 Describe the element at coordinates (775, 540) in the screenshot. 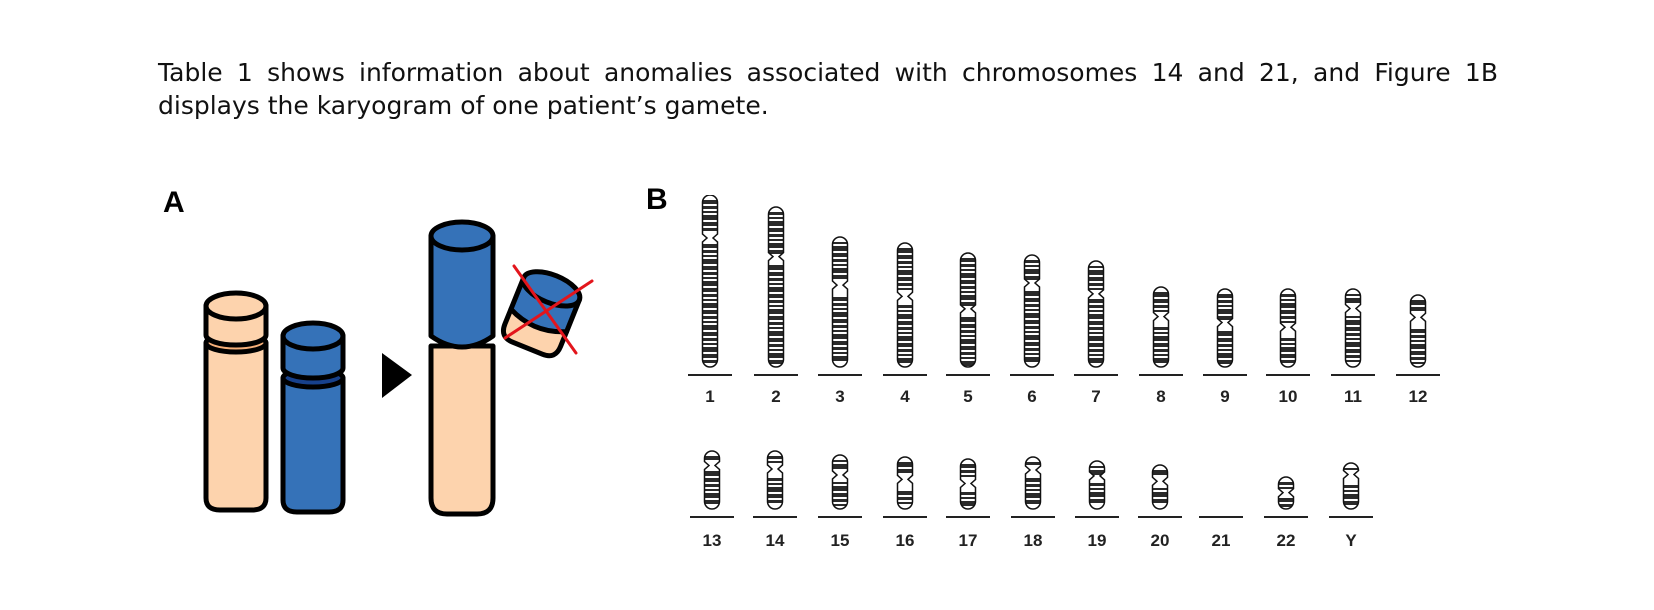

I see `chromosome-label: 14` at that location.